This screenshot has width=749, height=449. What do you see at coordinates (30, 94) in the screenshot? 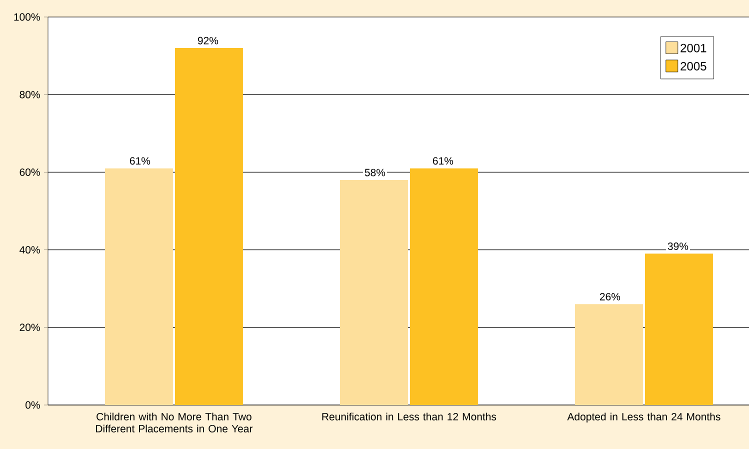
I see `y-tick-label: 80%` at bounding box center [30, 94].